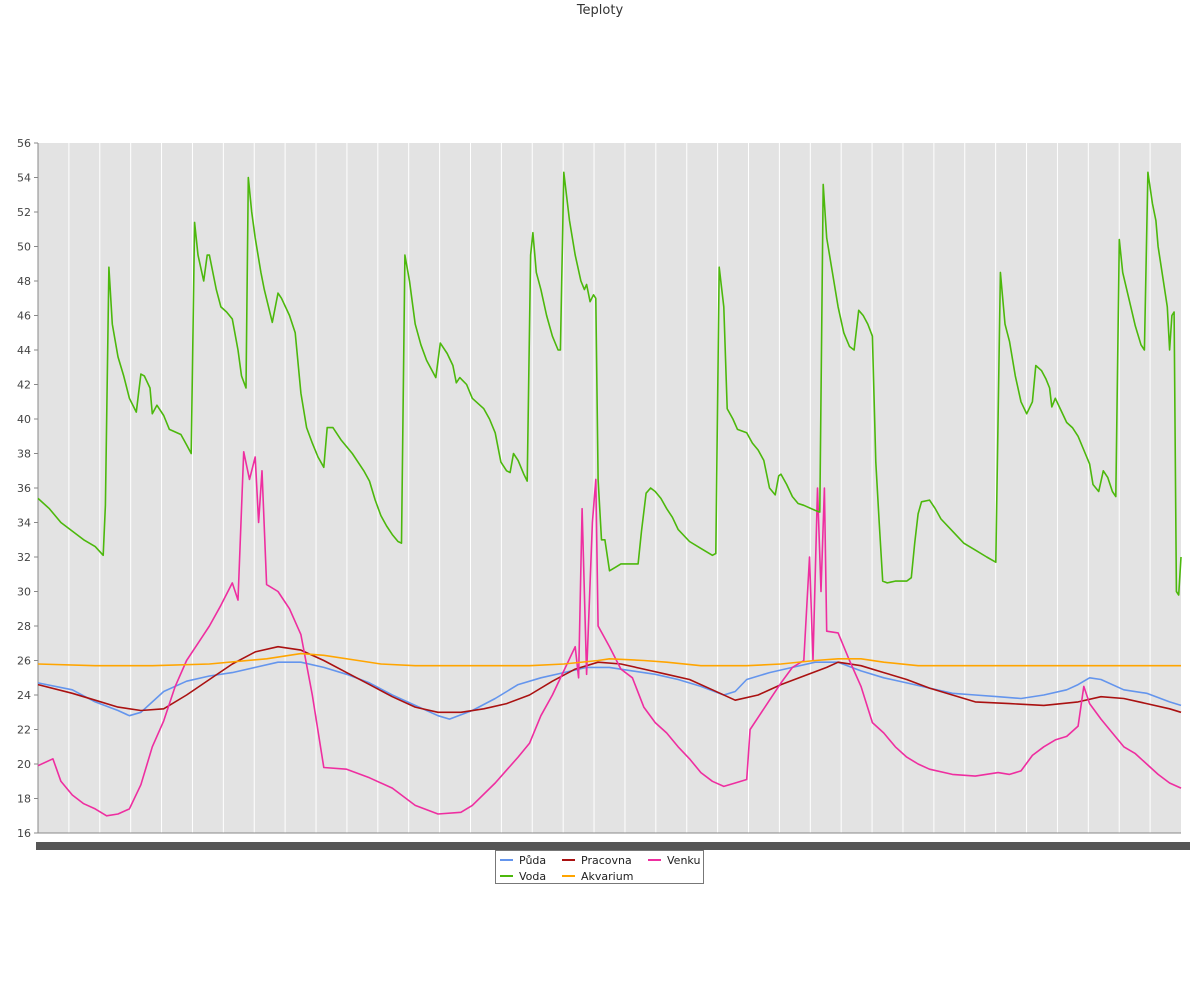  Describe the element at coordinates (607, 876) in the screenshot. I see `legend-label-akvarium: Akvarium` at that location.